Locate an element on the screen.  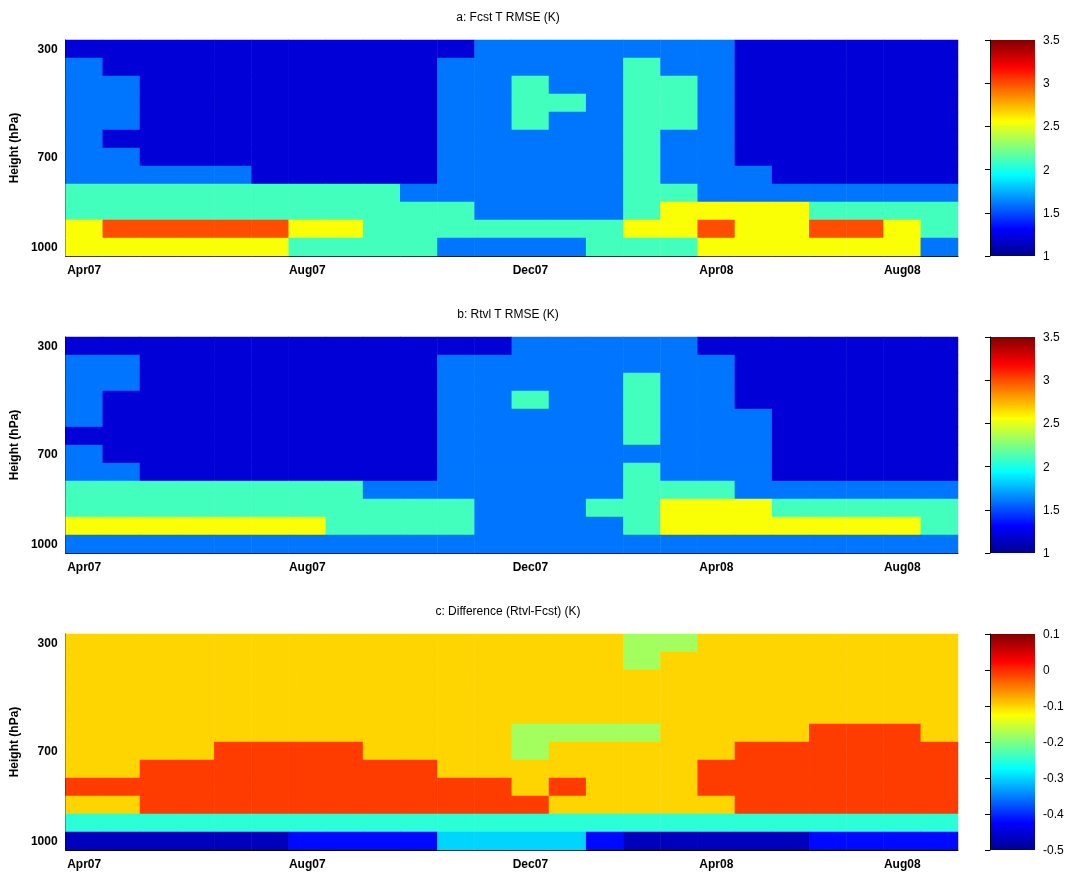
color-bar-label: -0.1 is located at coordinates (1053, 706).